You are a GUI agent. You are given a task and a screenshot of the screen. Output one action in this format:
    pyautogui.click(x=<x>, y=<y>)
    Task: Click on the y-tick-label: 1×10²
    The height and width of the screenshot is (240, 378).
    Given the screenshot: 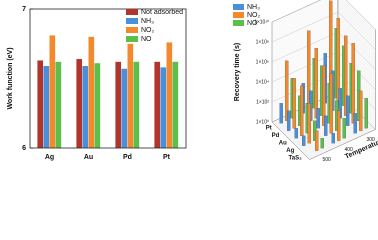 What is the action you would take?
    pyautogui.click(x=262, y=102)
    